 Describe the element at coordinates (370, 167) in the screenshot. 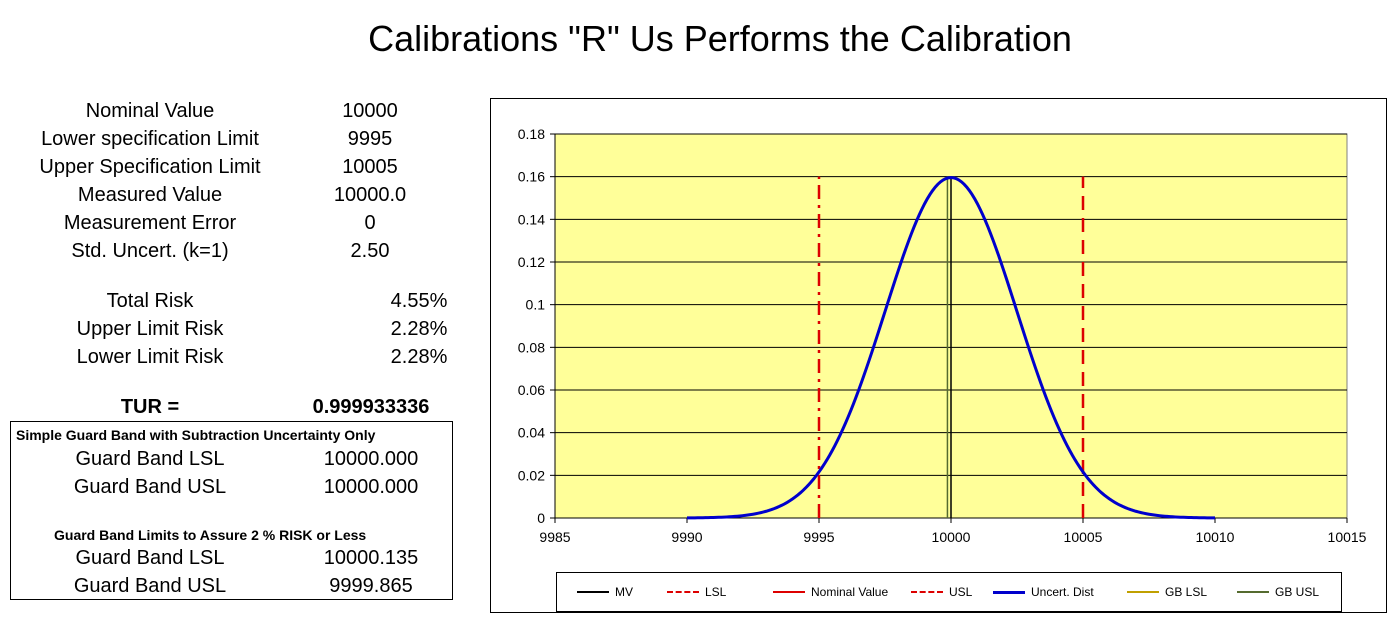

I see `param-row-value: 10005` at that location.